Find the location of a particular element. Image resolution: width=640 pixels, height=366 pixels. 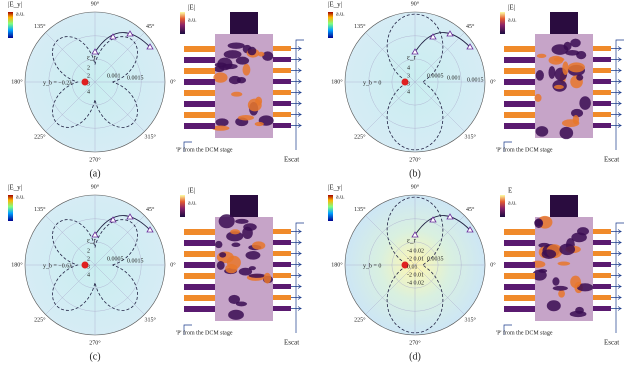

epsilon-label: ε_r is located at coordinates (91, 241).